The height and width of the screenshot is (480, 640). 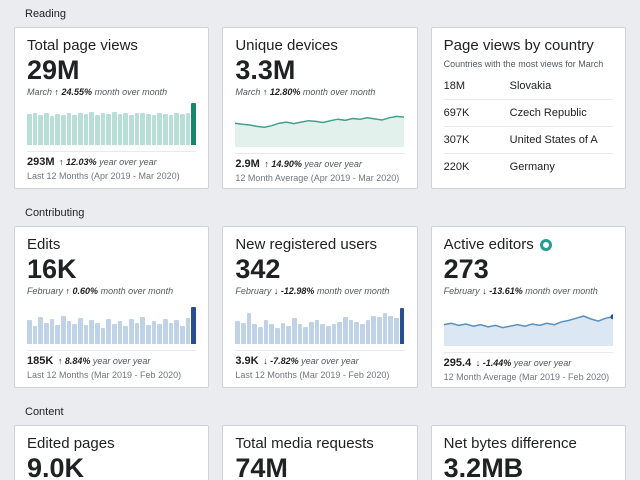 What do you see at coordinates (548, 113) in the screenshot?
I see `country-name: Czech Republic` at bounding box center [548, 113].